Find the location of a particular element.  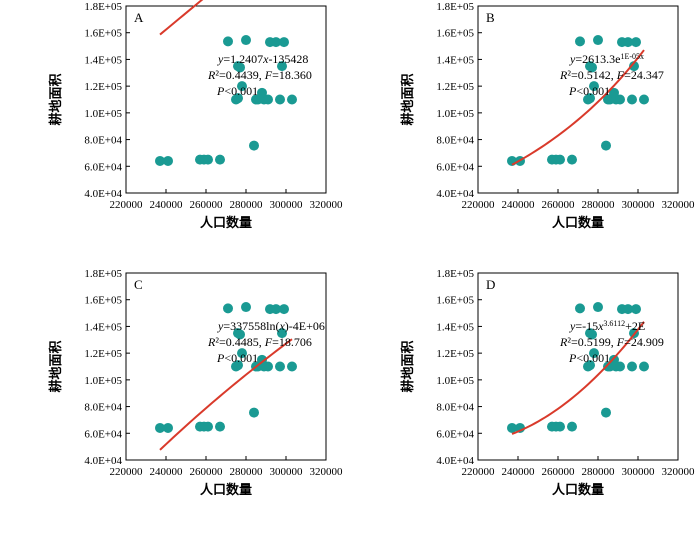

annotation-line-2: R²=0.4439, F=18.360 is located at coordinates (259, 75).